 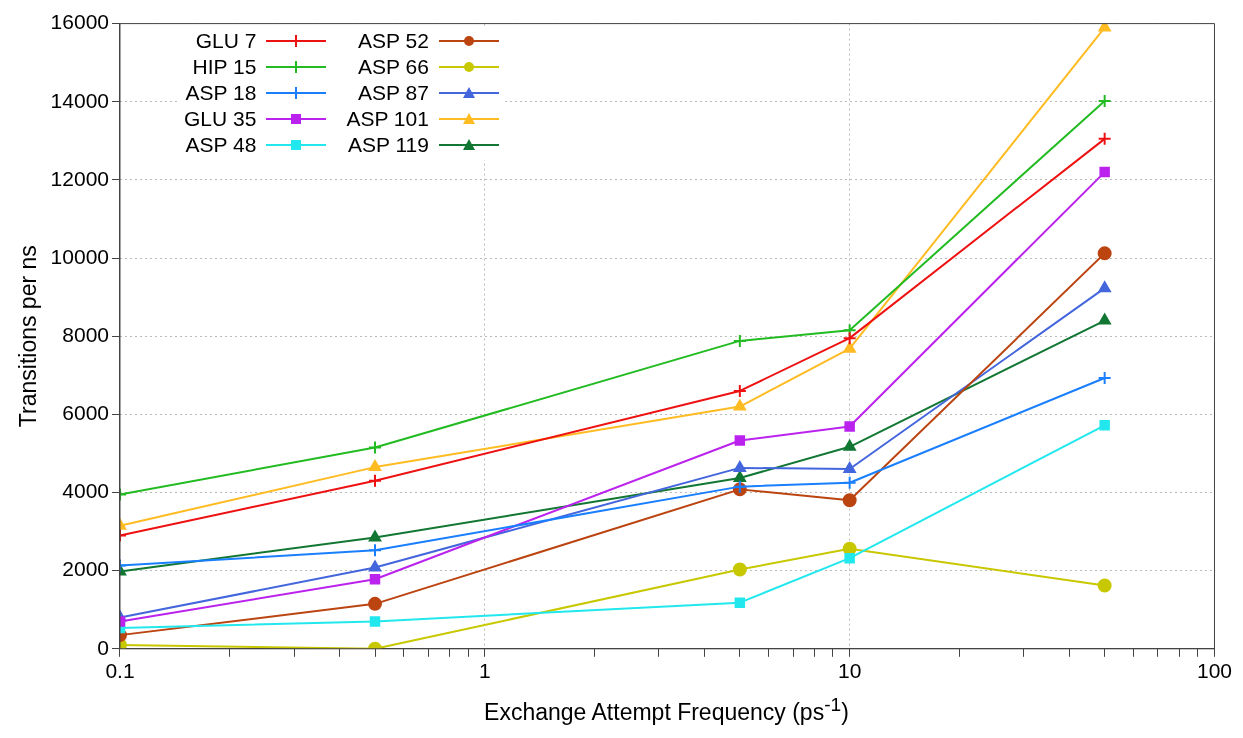 What do you see at coordinates (388, 145) in the screenshot?
I see `legend-label: ASP 119` at bounding box center [388, 145].